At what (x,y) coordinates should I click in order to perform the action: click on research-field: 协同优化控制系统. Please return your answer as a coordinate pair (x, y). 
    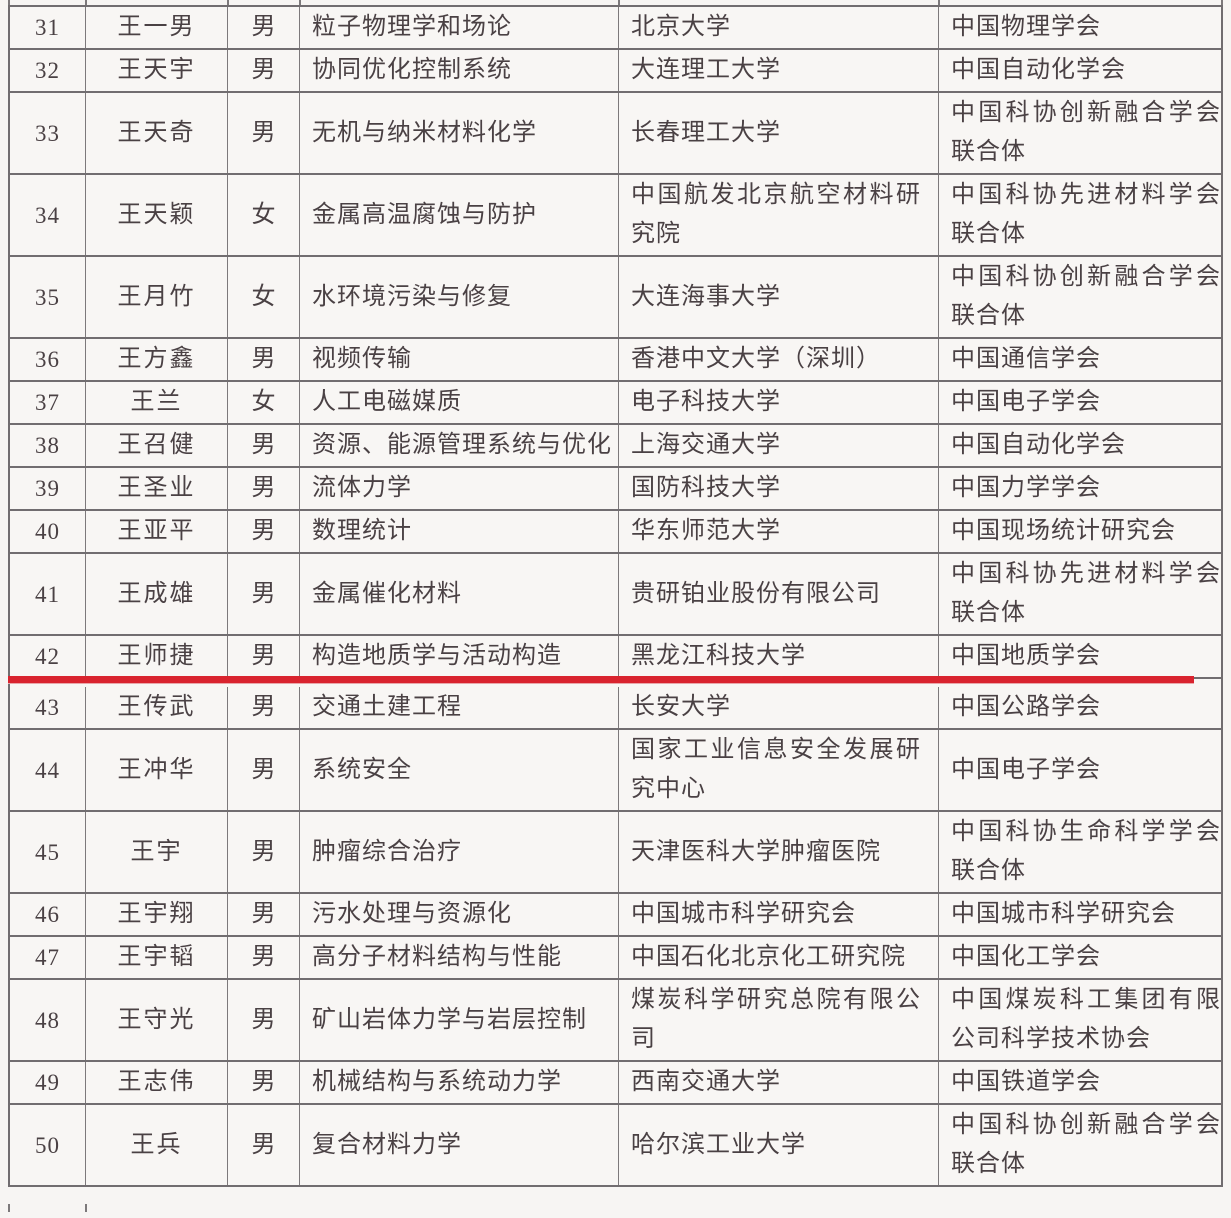
    Looking at the image, I should click on (412, 70).